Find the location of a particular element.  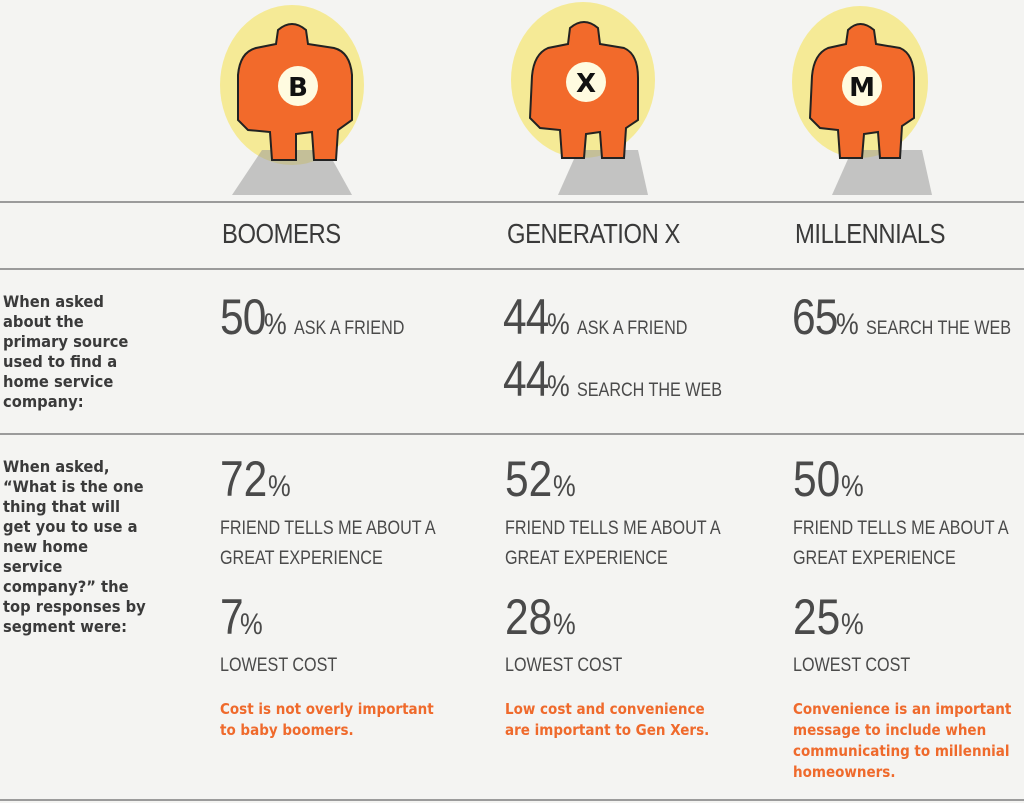

stat-value: 72 is located at coordinates (244, 479).